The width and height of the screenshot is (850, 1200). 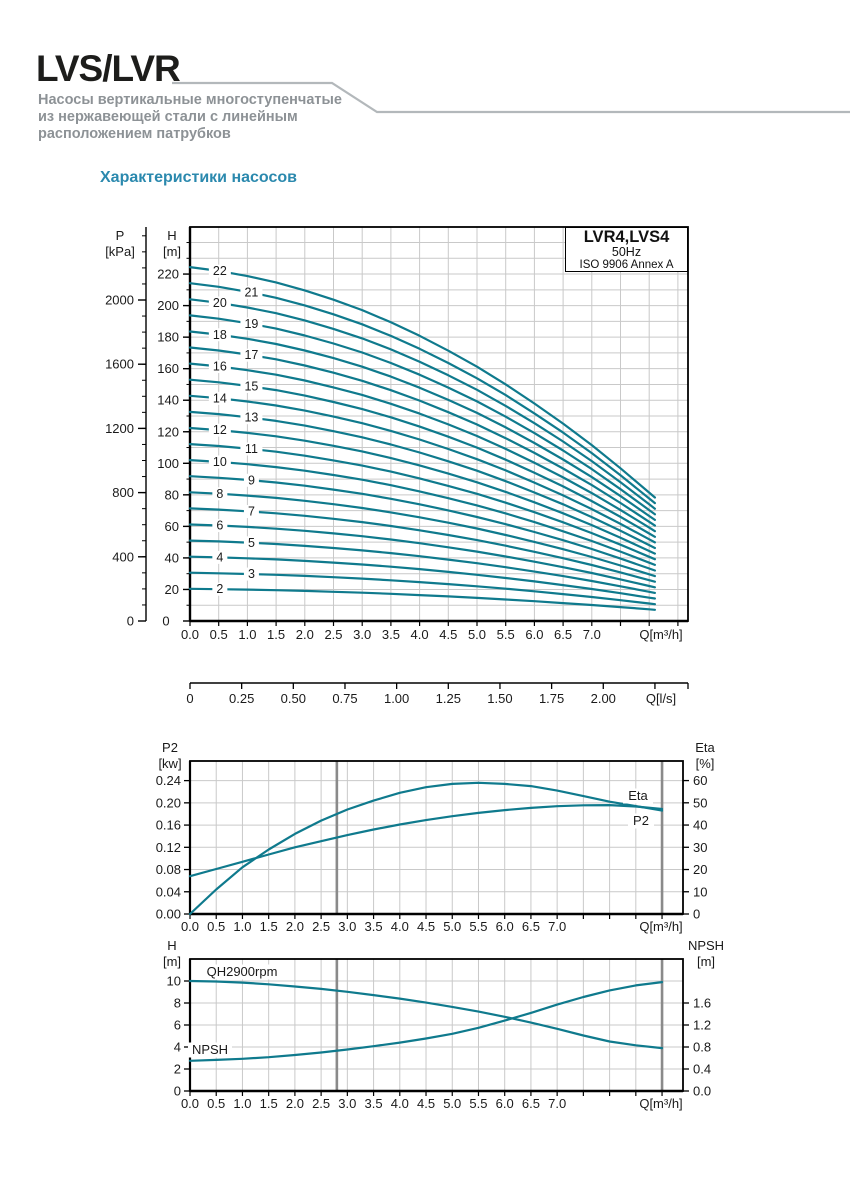 What do you see at coordinates (251, 512) in the screenshot?
I see `svg-text: 7` at bounding box center [251, 512].